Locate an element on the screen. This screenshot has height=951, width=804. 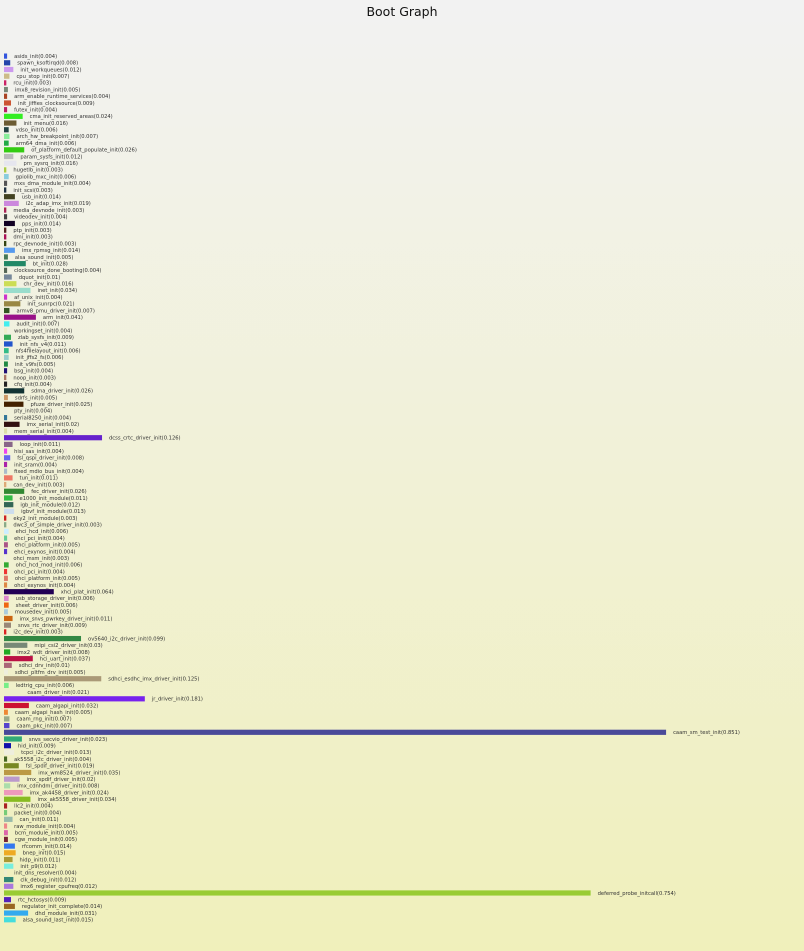
bar-label-56: mem_serial_init(0.004) is located at coordinates (44, 432).